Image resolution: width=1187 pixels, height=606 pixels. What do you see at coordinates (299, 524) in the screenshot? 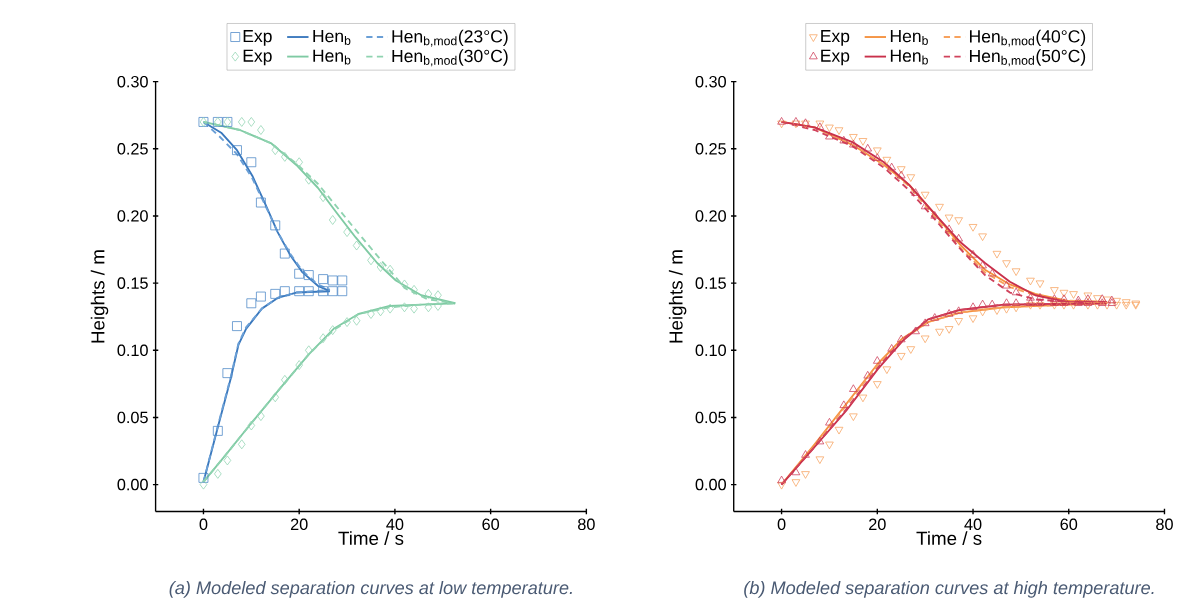
I see `x-tick-label: 20` at bounding box center [299, 524].